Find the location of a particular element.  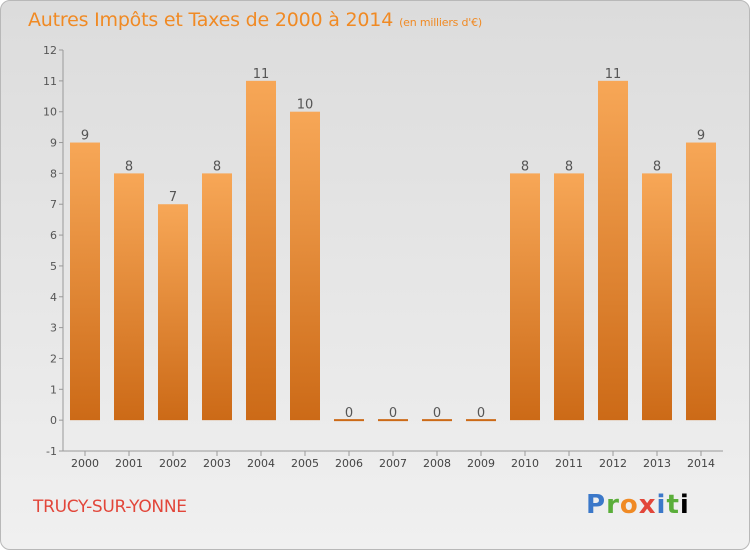

y-tick-label: 8 is located at coordinates (53, 173).